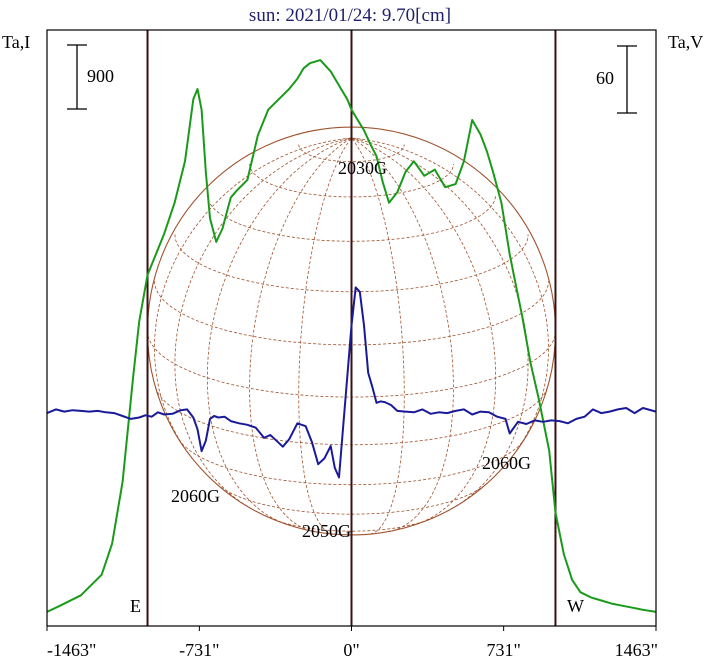 This screenshot has height=662, width=708. I want to click on limb-label-west: W, so click(575, 606).